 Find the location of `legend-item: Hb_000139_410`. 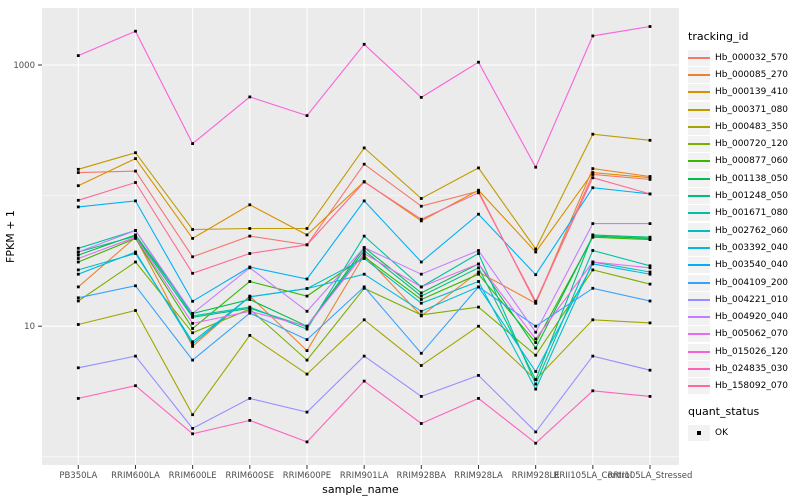

legend-item: Hb_000139_410 is located at coordinates (744, 92).